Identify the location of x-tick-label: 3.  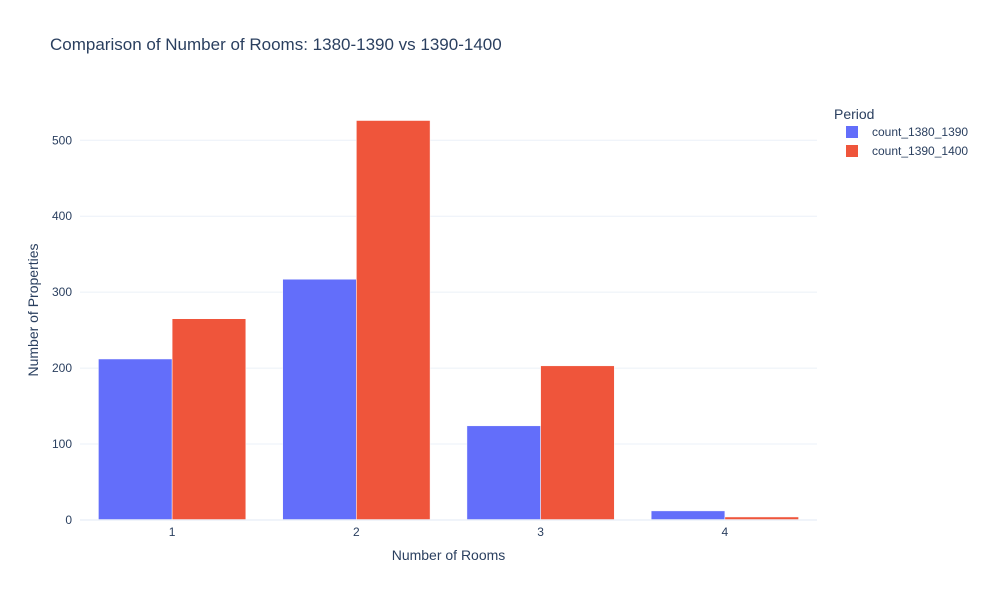
(540, 532).